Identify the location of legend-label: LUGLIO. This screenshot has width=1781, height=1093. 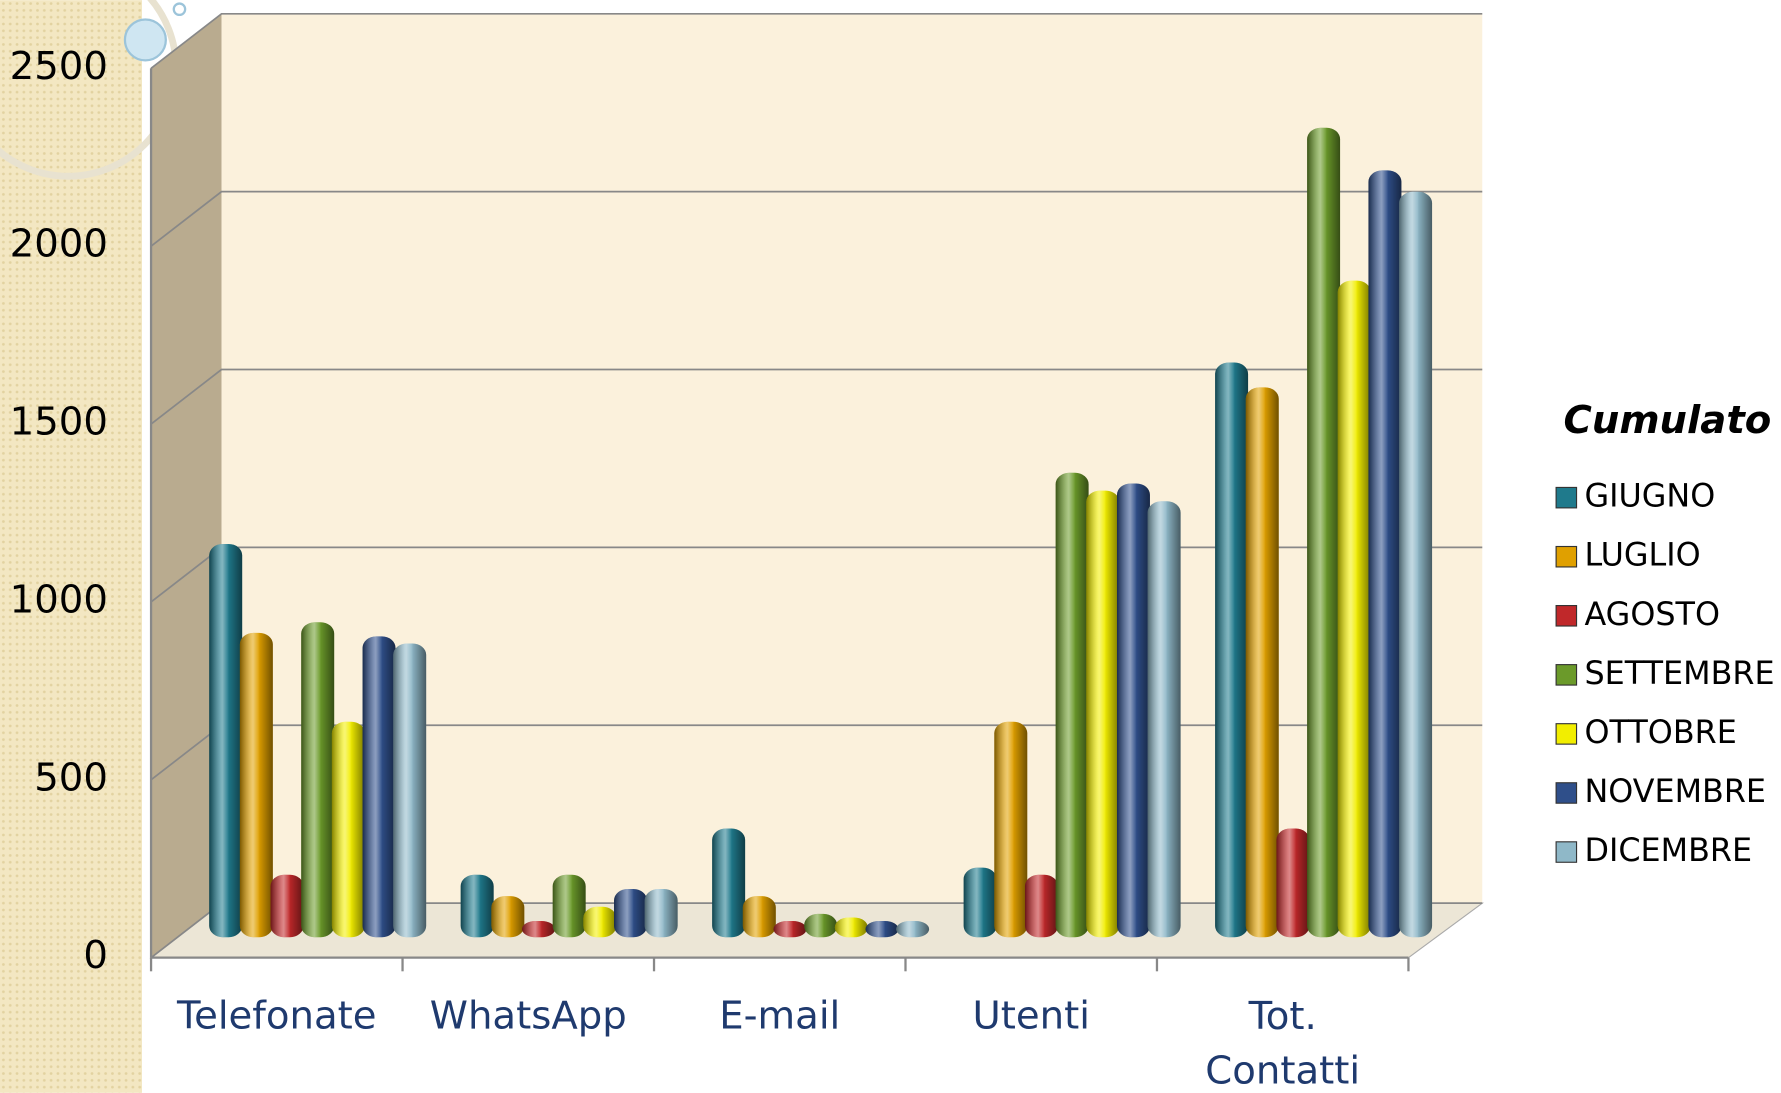
(1642, 555).